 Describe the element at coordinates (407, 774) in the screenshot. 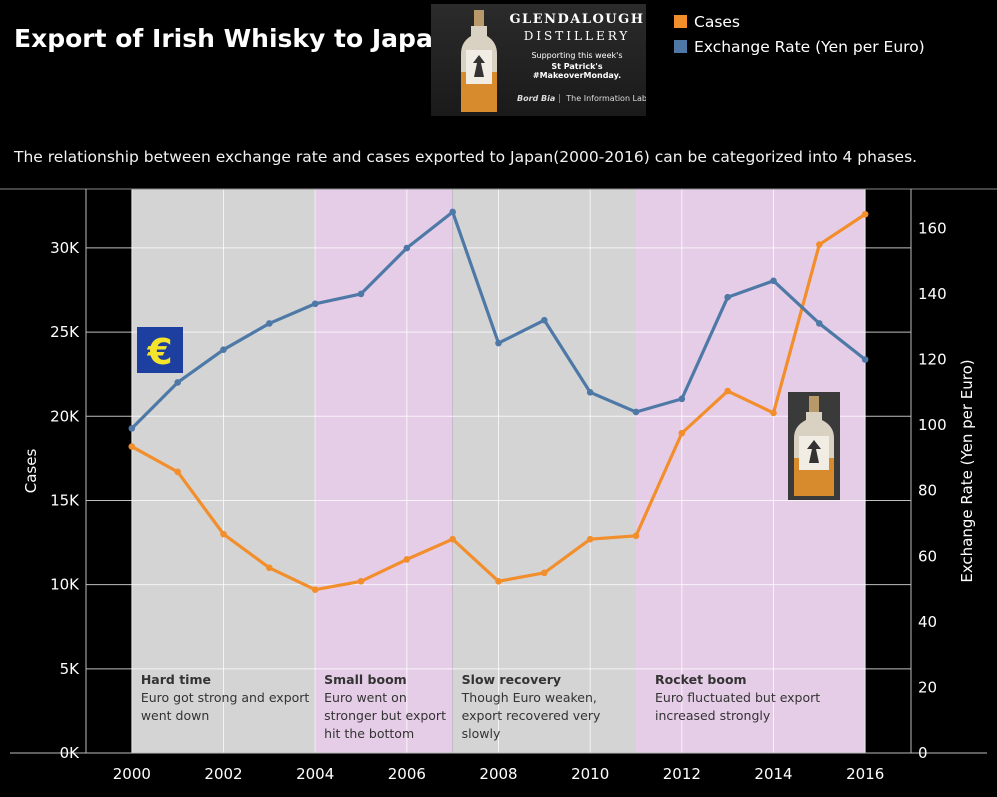

I see `x-tick-label: 2006` at that location.